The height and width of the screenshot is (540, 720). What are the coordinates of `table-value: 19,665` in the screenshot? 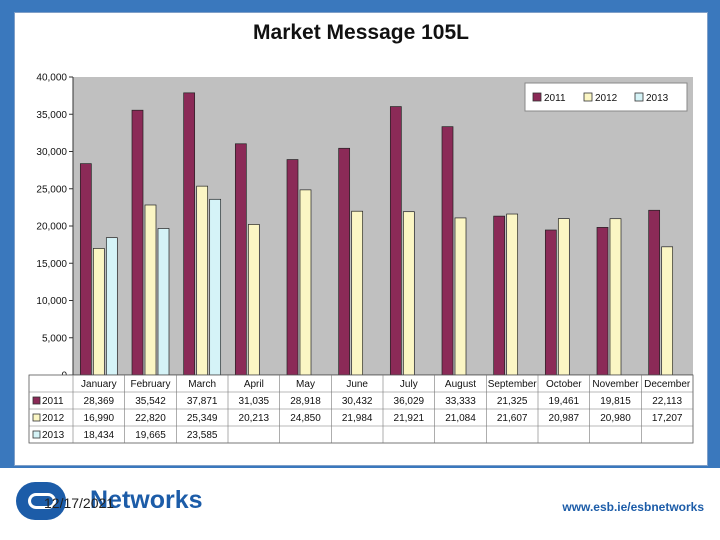 It's located at (150, 435).